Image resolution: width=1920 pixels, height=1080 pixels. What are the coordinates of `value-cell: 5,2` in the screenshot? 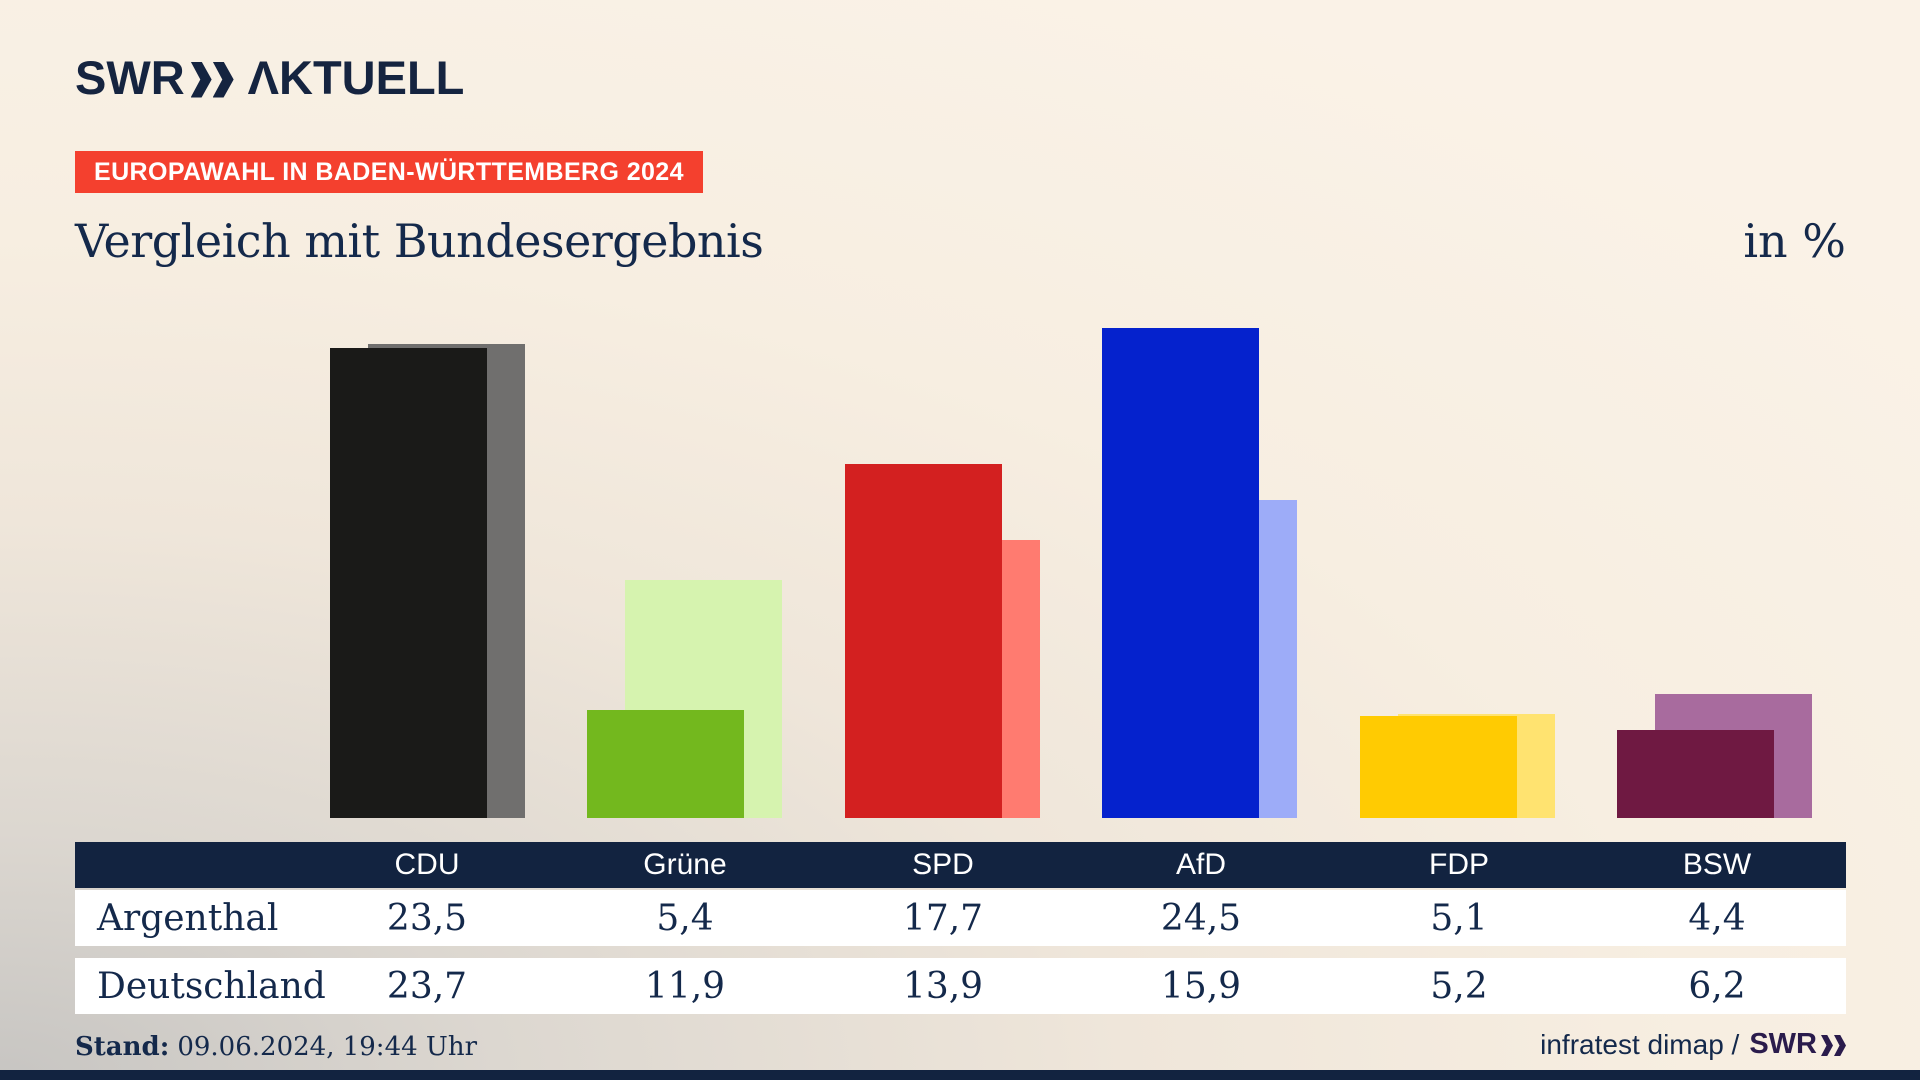 It's located at (1459, 986).